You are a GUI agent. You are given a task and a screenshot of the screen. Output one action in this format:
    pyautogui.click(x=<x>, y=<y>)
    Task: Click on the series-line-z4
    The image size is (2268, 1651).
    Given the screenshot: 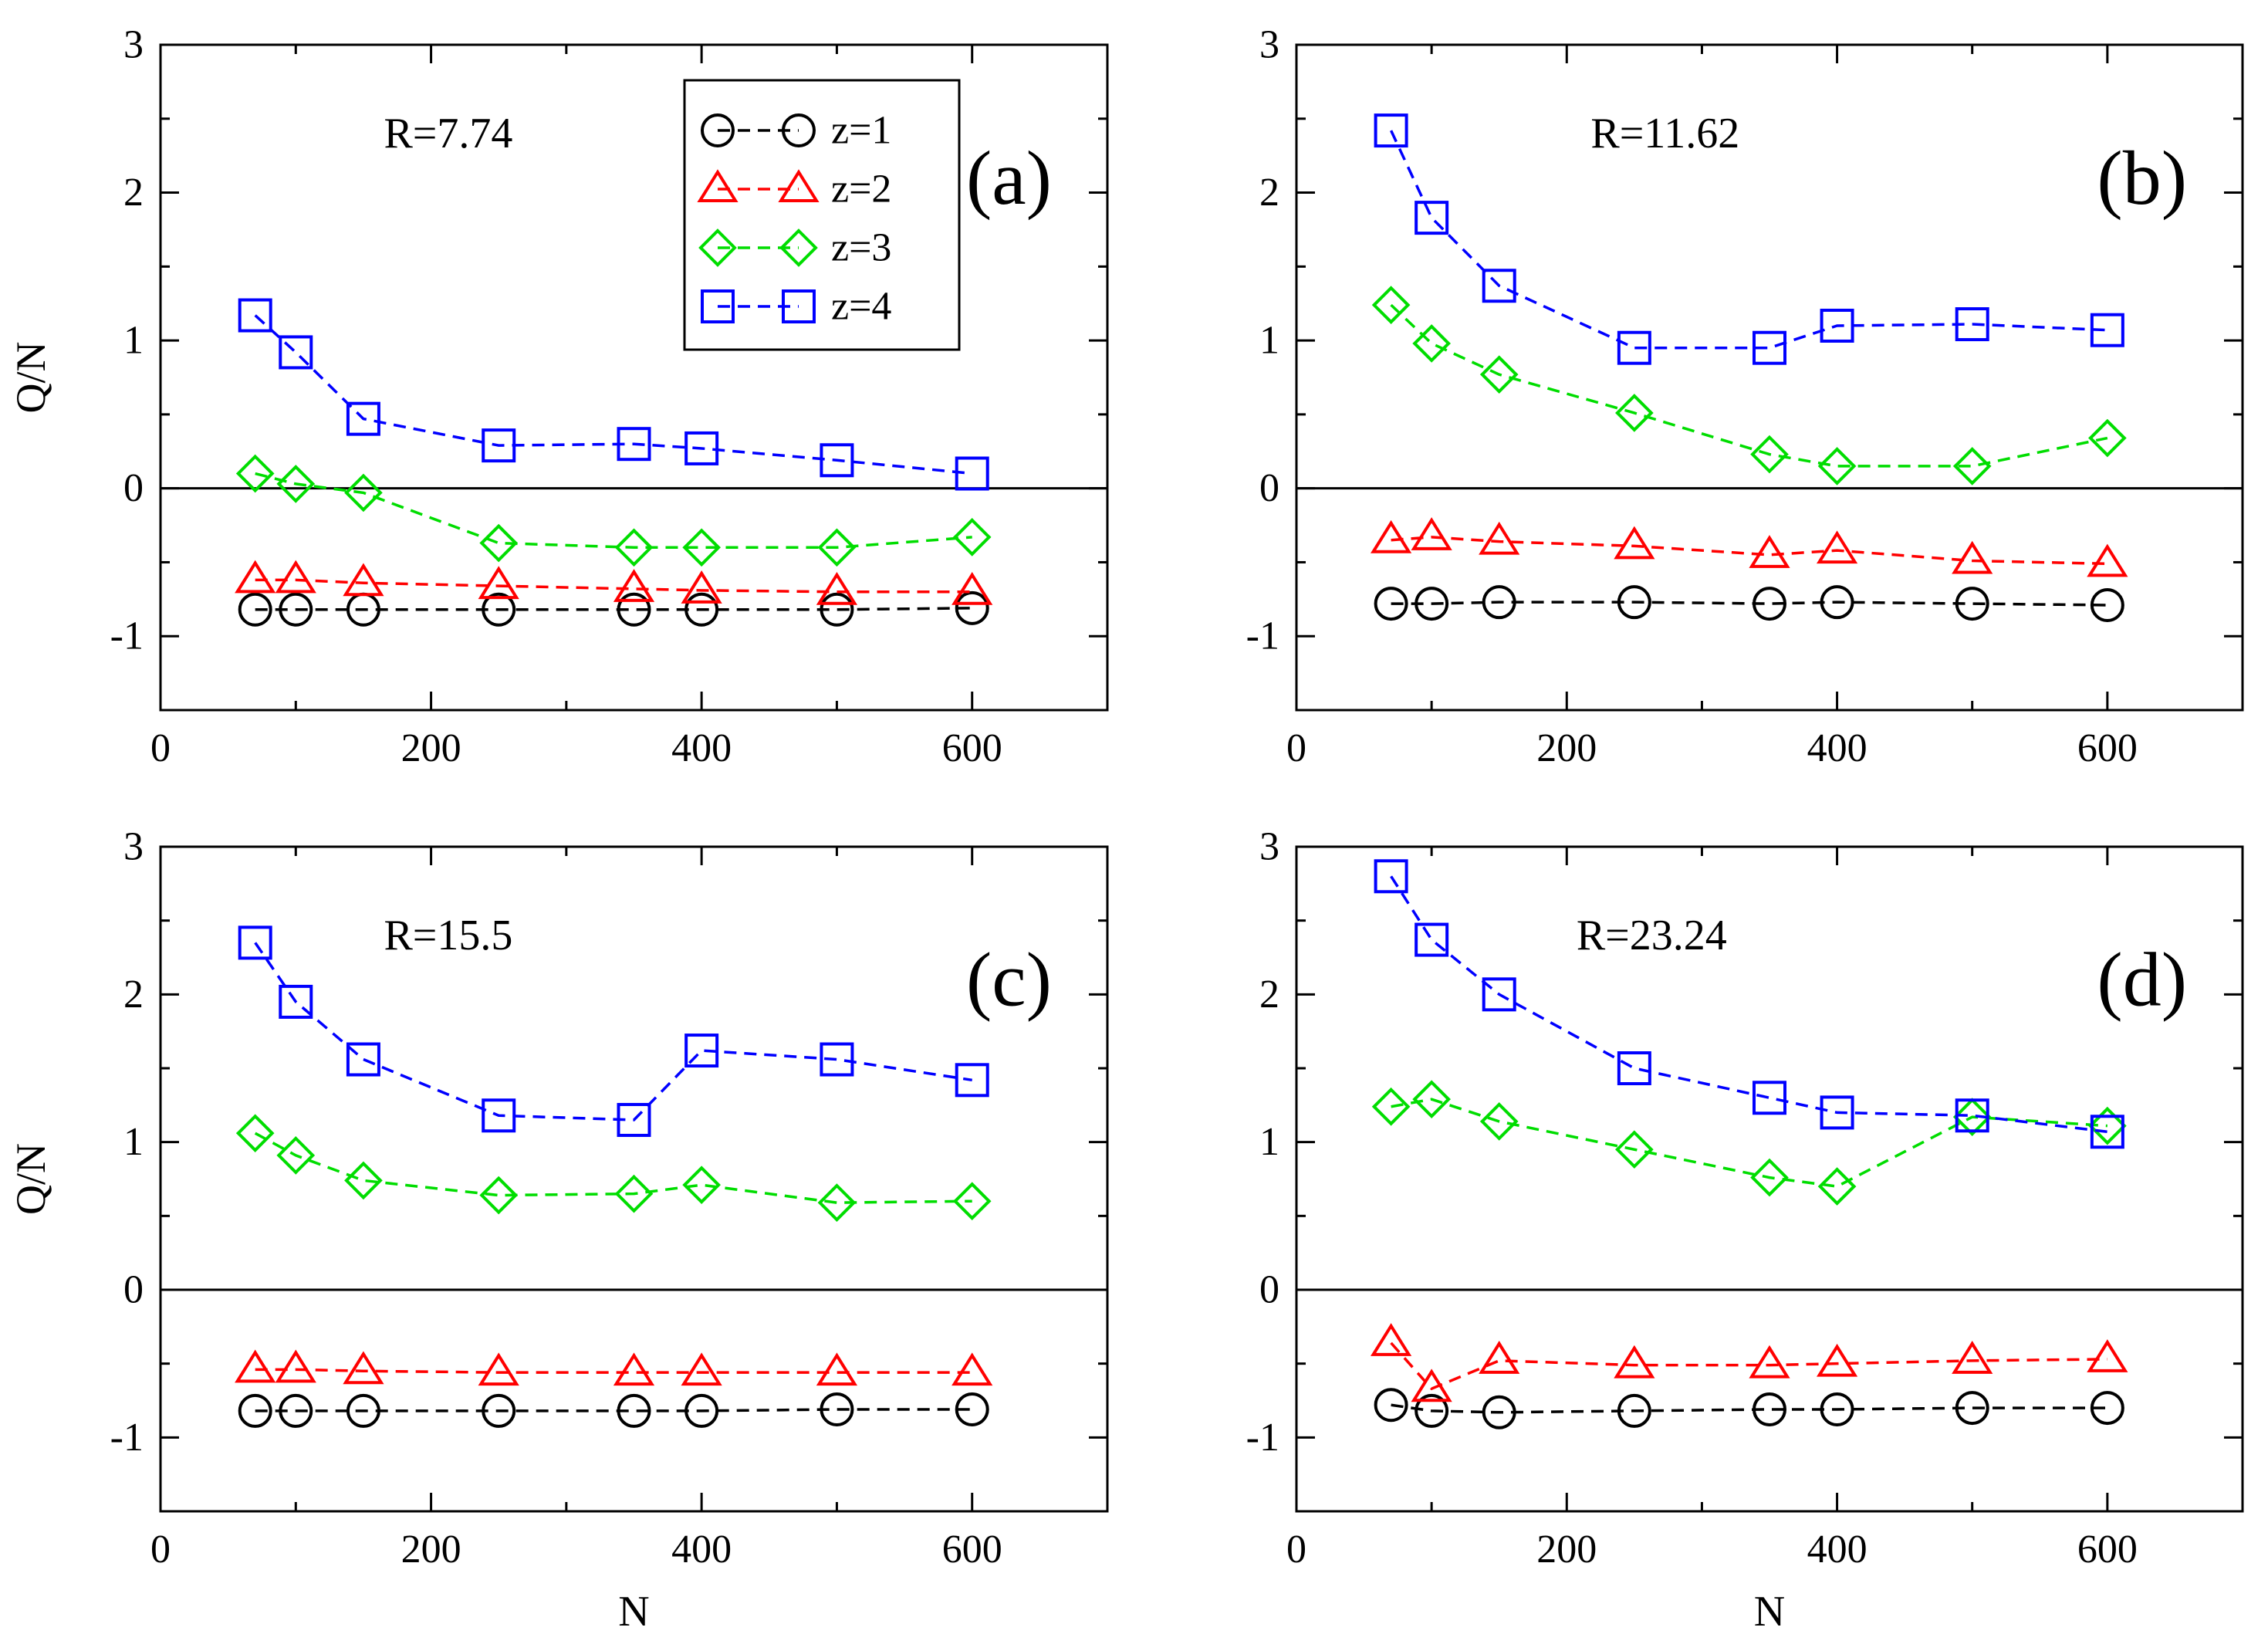 What is the action you would take?
    pyautogui.click(x=1749, y=240)
    